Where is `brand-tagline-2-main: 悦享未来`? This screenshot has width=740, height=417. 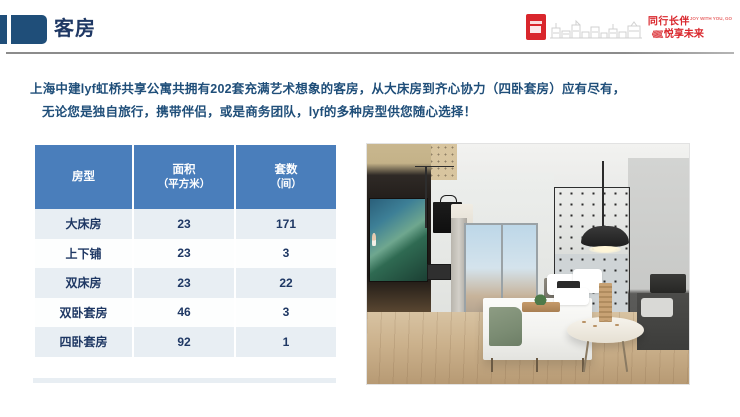
brand-tagline-2-main: 悦享未来 is located at coordinates (683, 35).